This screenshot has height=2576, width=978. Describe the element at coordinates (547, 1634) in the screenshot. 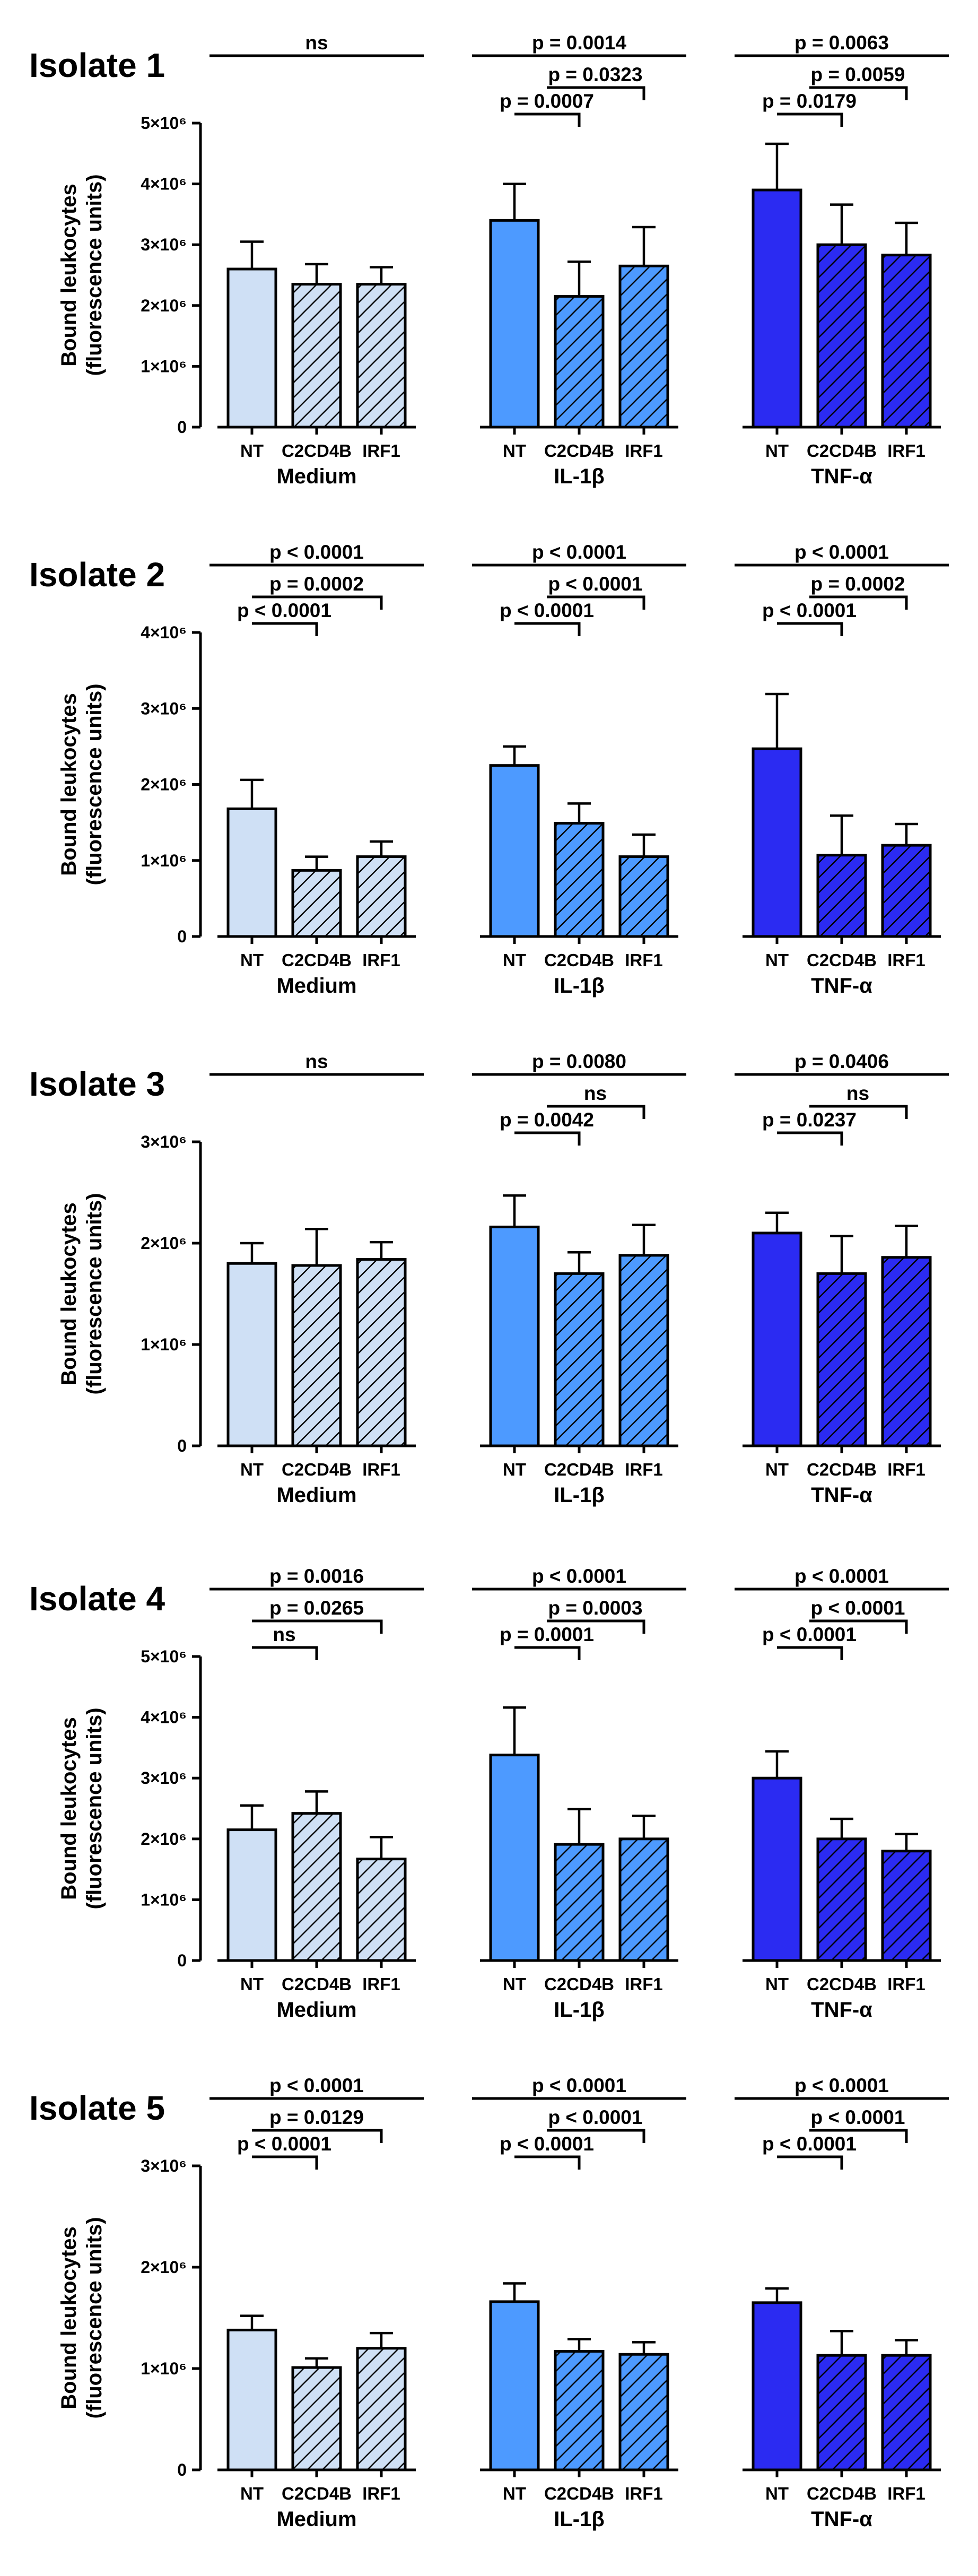

I see `significance-label: p = 0.0001` at that location.